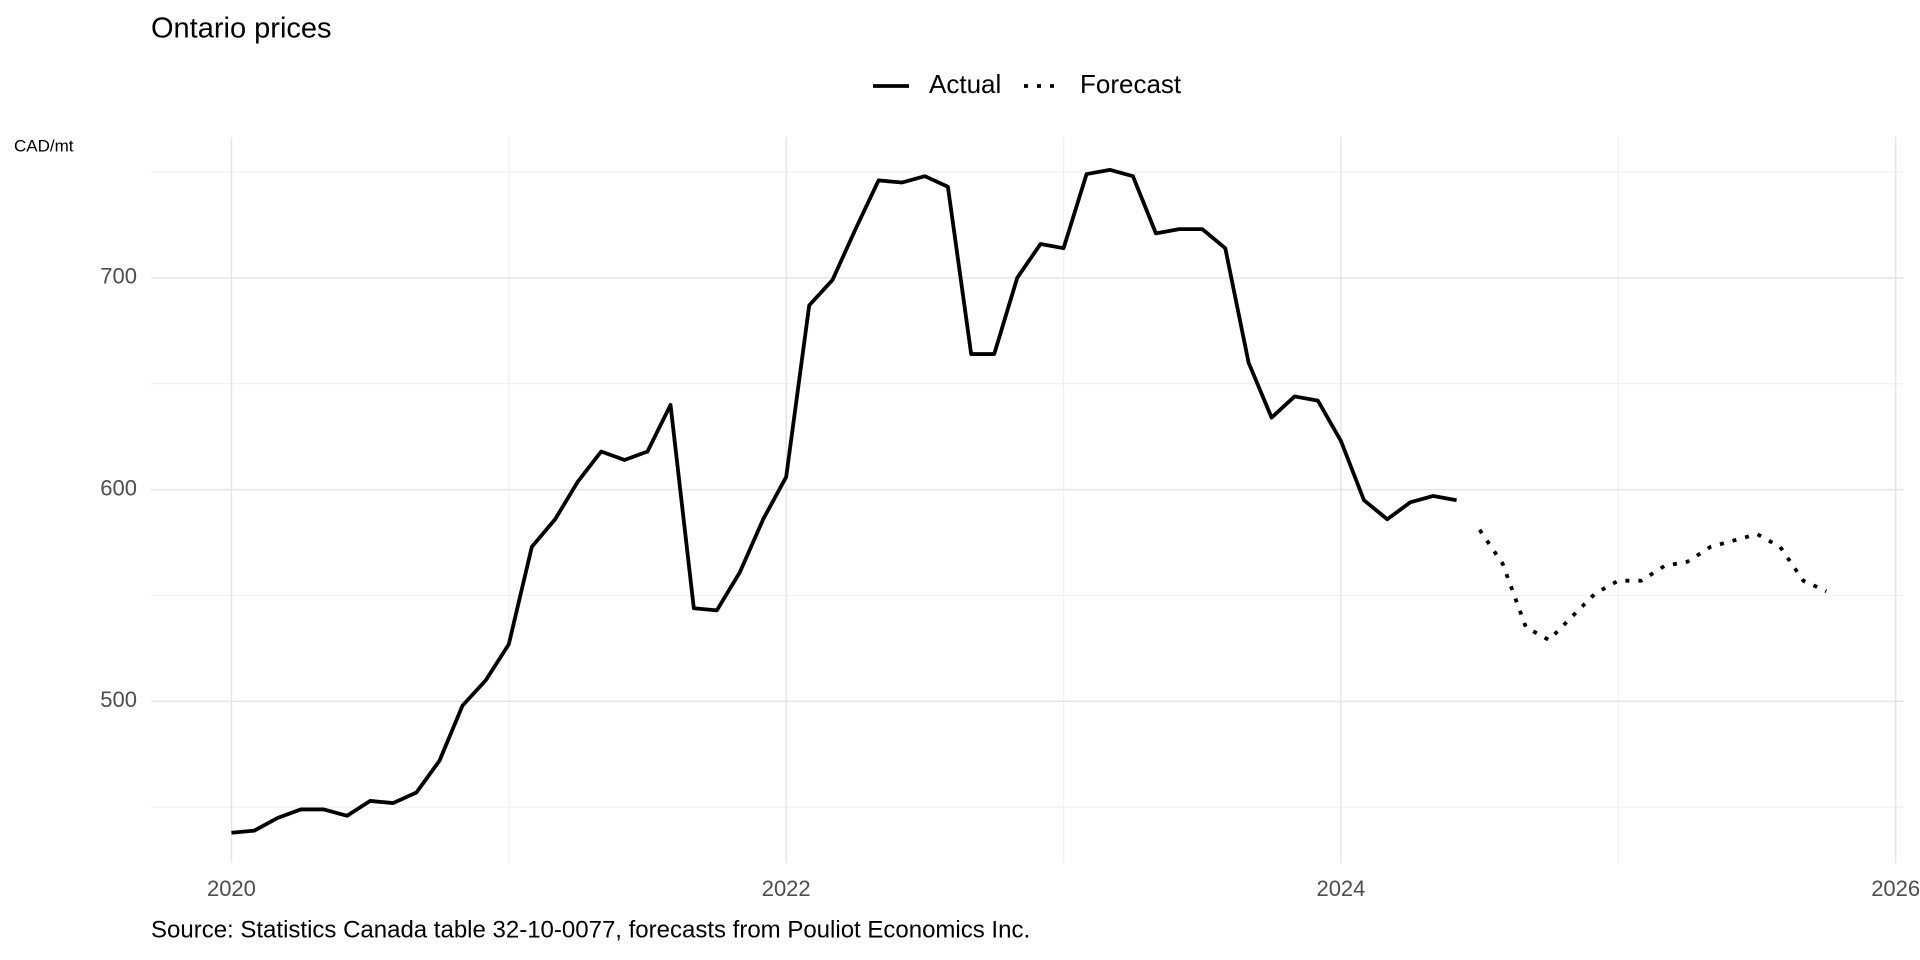 This screenshot has width=1920, height=960. What do you see at coordinates (1131, 84) in the screenshot?
I see `legend-label: Forecast` at bounding box center [1131, 84].